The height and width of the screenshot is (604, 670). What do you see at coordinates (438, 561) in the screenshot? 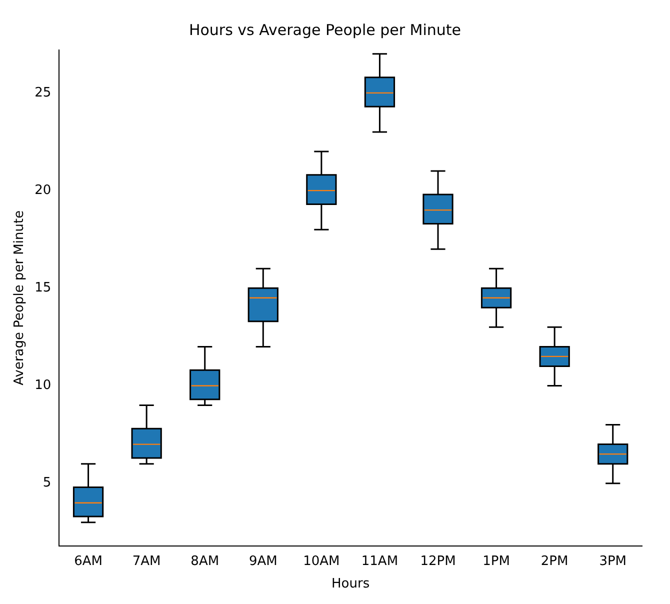
I see `x-tick-label: 12PM` at bounding box center [438, 561].